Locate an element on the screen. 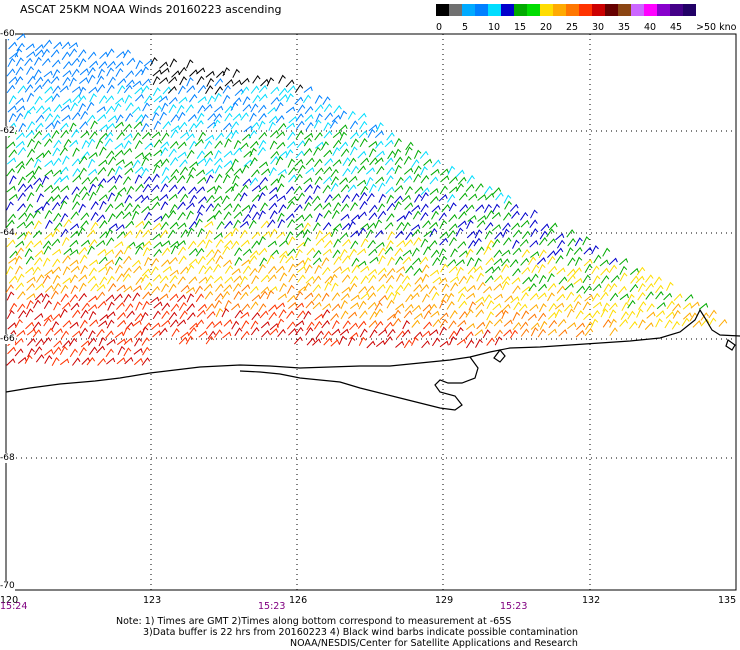 The width and height of the screenshot is (740, 650). colorbar-tick-label: 5 is located at coordinates (465, 27).